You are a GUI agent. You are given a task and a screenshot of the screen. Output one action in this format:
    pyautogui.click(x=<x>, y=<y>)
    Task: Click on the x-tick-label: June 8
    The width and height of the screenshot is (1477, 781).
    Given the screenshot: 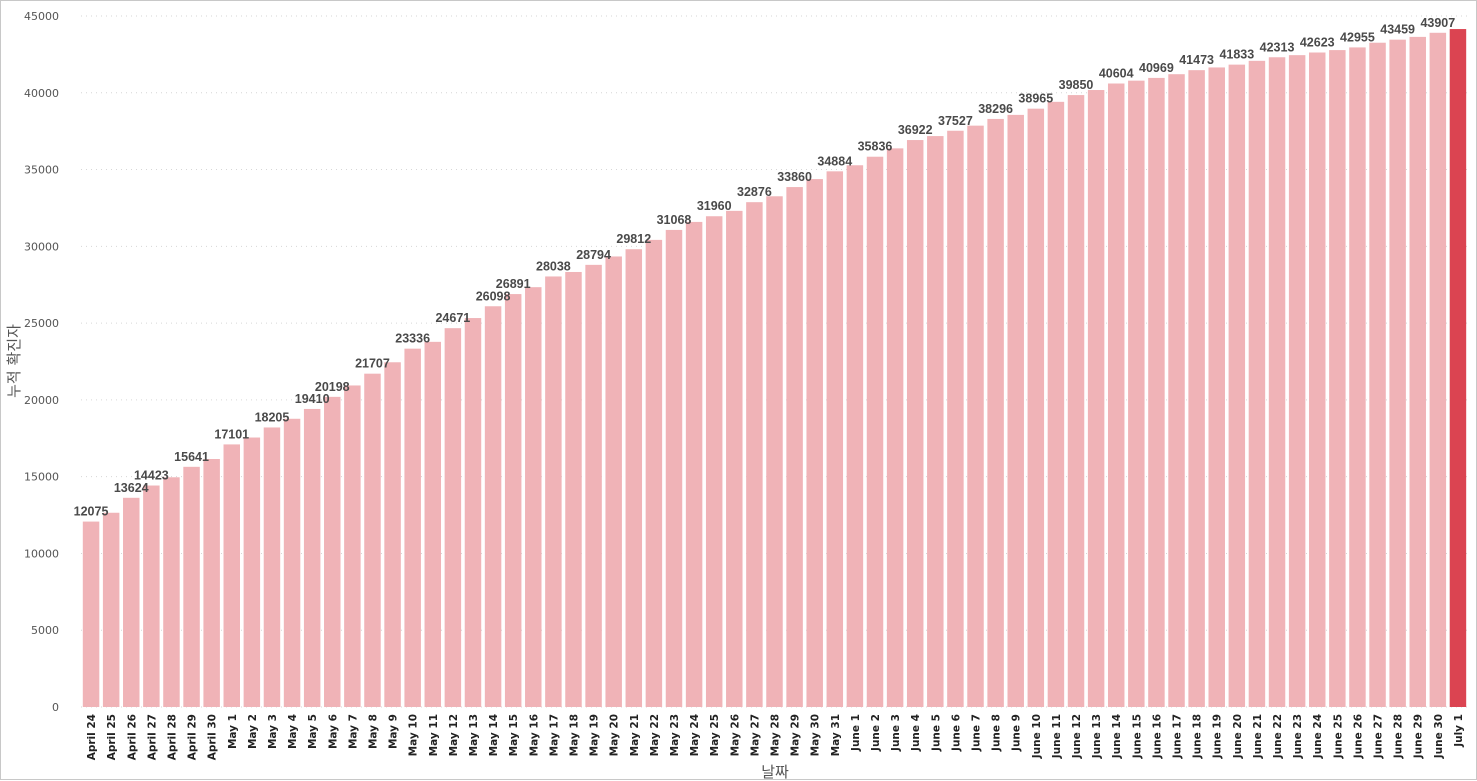 What is the action you would take?
    pyautogui.click(x=997, y=733)
    